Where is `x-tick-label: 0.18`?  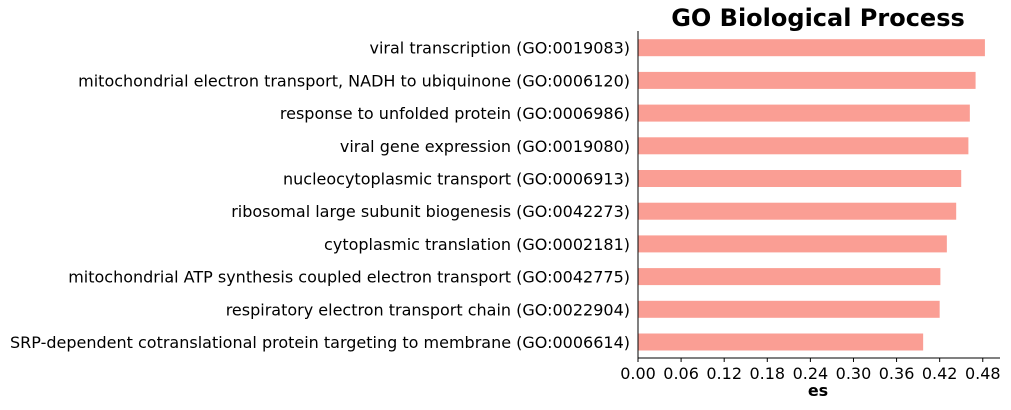
x-tick-label: 0.18 is located at coordinates (767, 373).